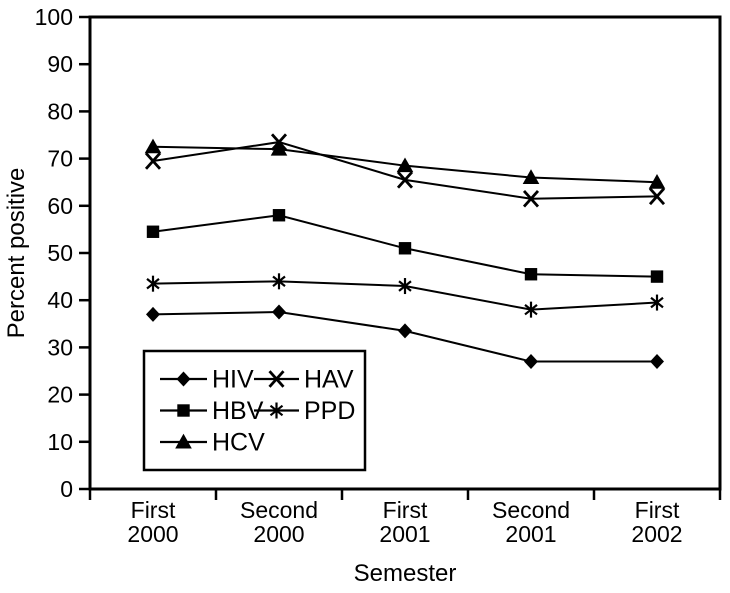 The width and height of the screenshot is (730, 593). I want to click on x-category-label: Second 2000, so click(279, 522).